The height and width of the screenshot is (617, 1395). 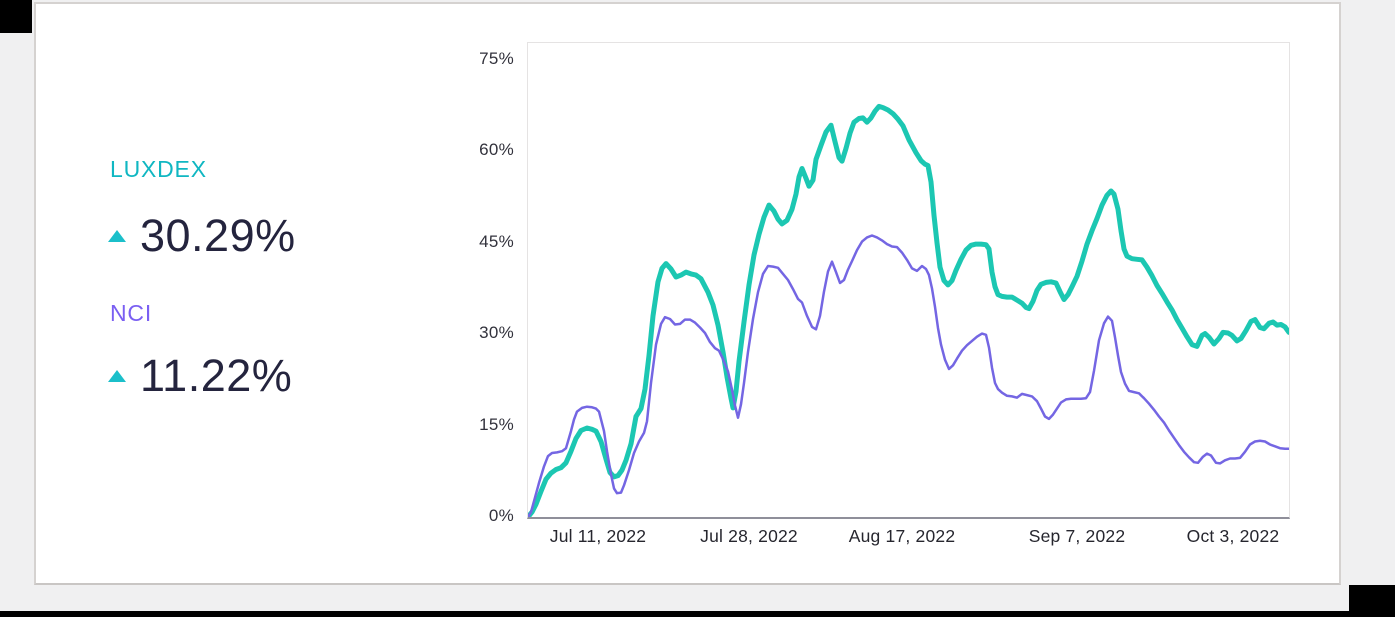 I want to click on x-tick-label: Sep 7, 2022, so click(x=1077, y=536).